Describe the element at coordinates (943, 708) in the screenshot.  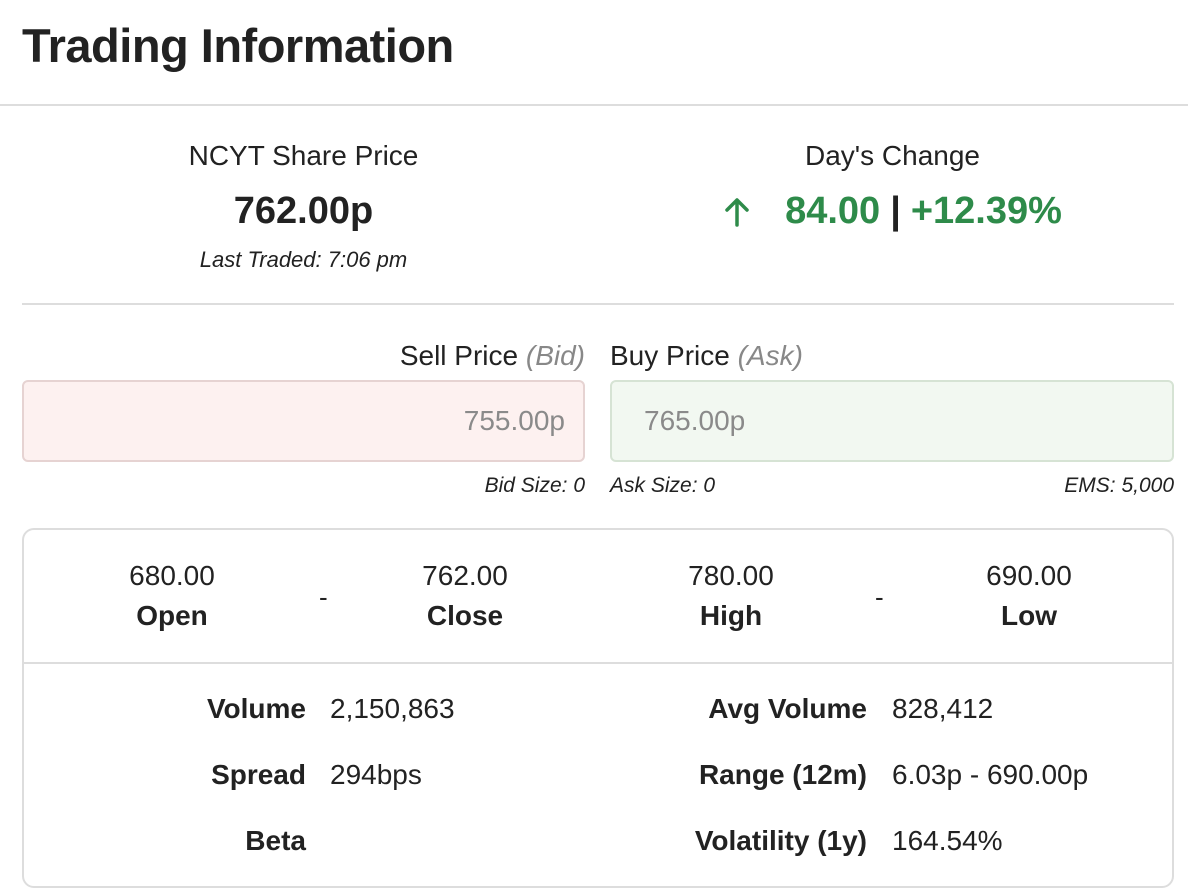
I see `avg-volume-value: 828,412` at that location.